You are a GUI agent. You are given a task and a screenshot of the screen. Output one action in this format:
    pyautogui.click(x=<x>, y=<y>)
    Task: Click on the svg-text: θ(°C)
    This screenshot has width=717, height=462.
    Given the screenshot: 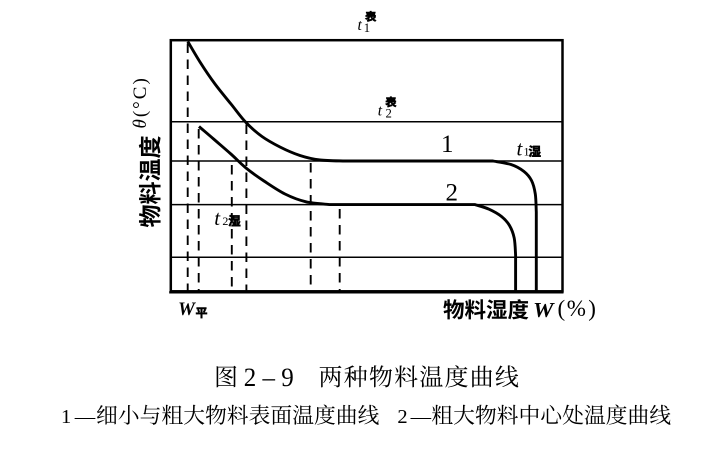 What is the action you would take?
    pyautogui.click(x=140, y=102)
    